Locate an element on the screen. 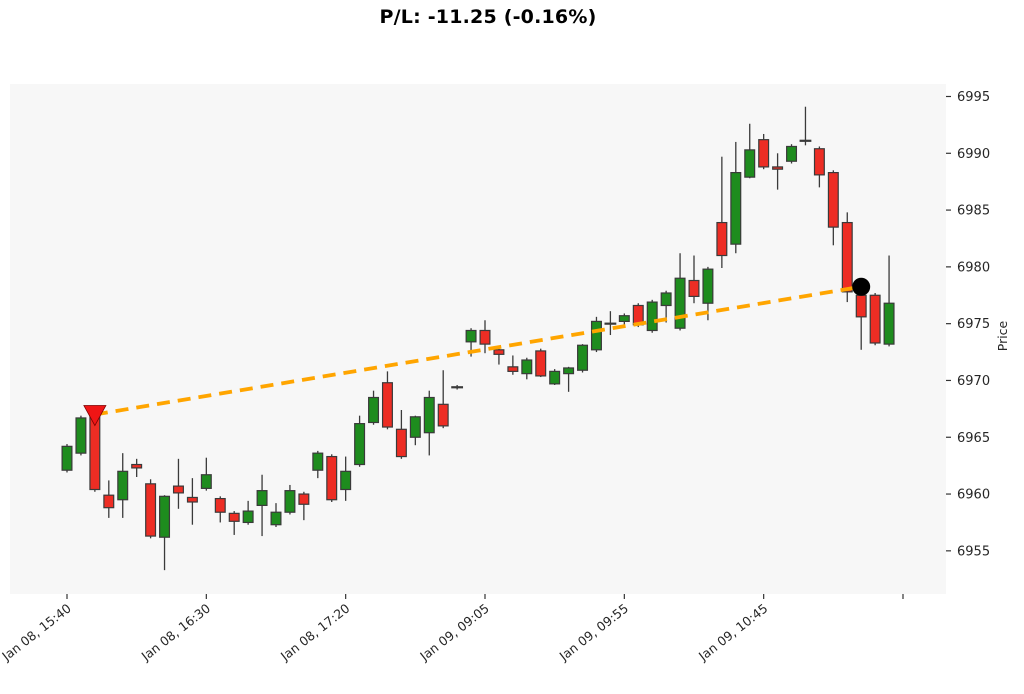 Image resolution: width=1024 pixels, height=694 pixels. entry-marker-triangle-down-icon is located at coordinates (95, 416).